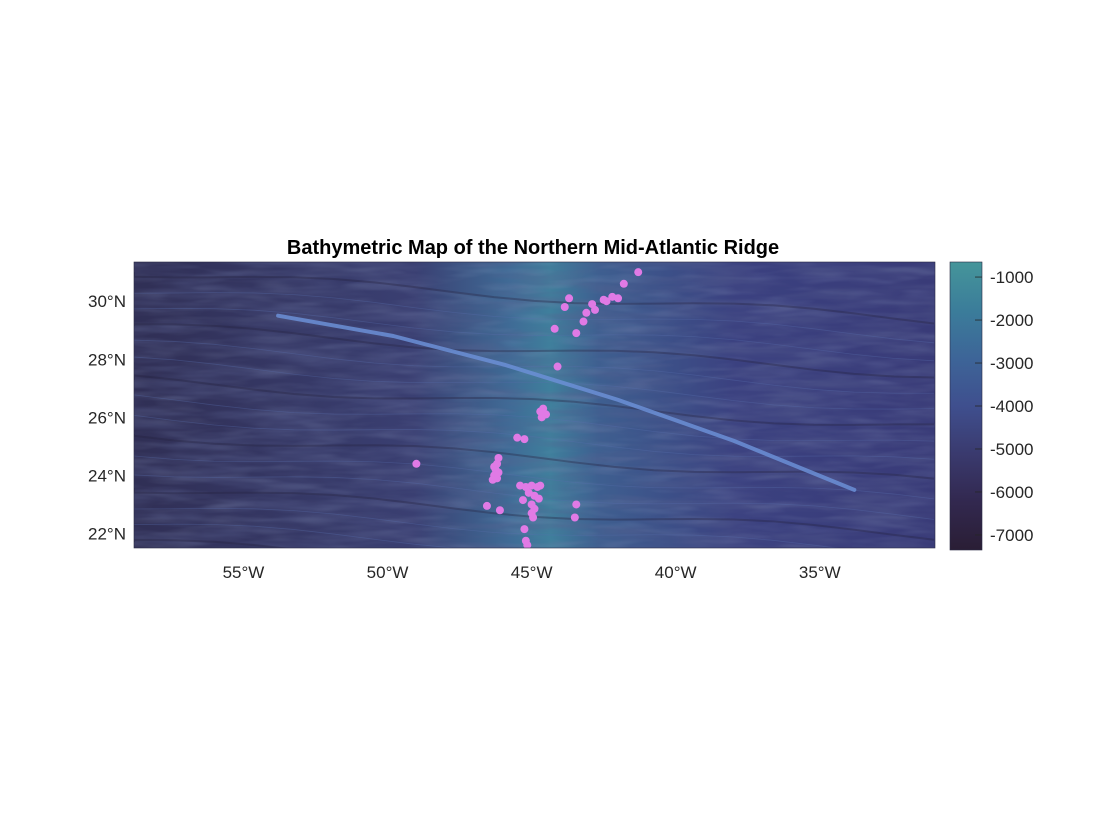  Describe the element at coordinates (107, 359) in the screenshot. I see `y-tick-label: 28°N` at that location.